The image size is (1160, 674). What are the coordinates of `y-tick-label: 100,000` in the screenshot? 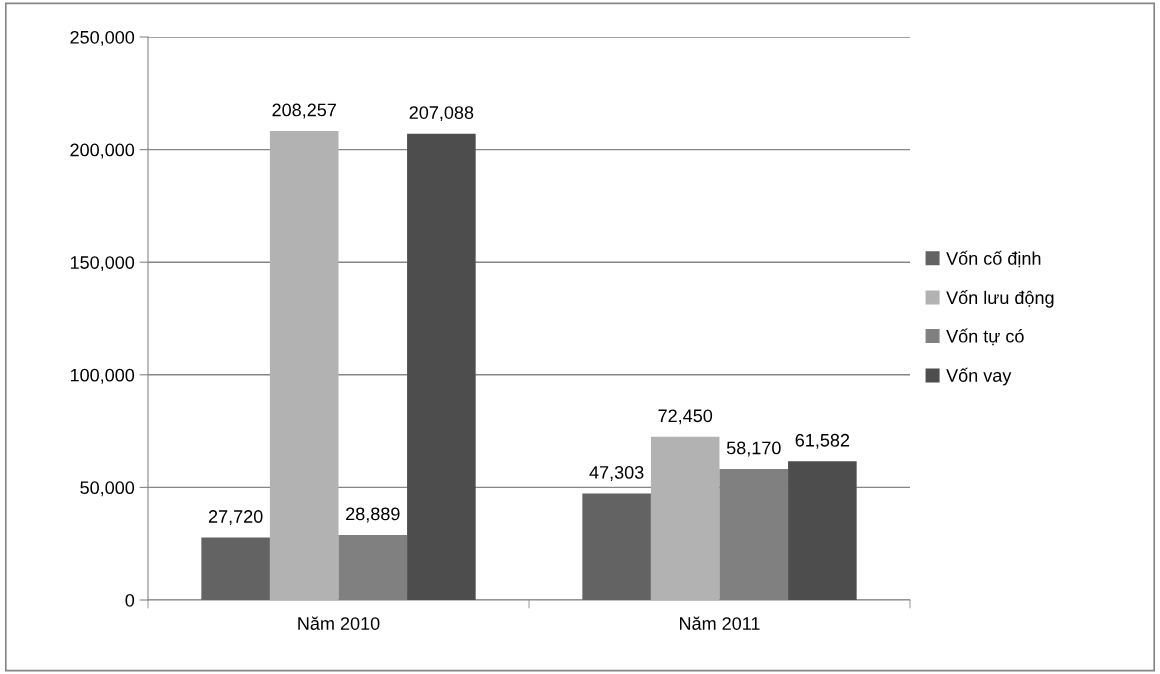 It's located at (102, 376).